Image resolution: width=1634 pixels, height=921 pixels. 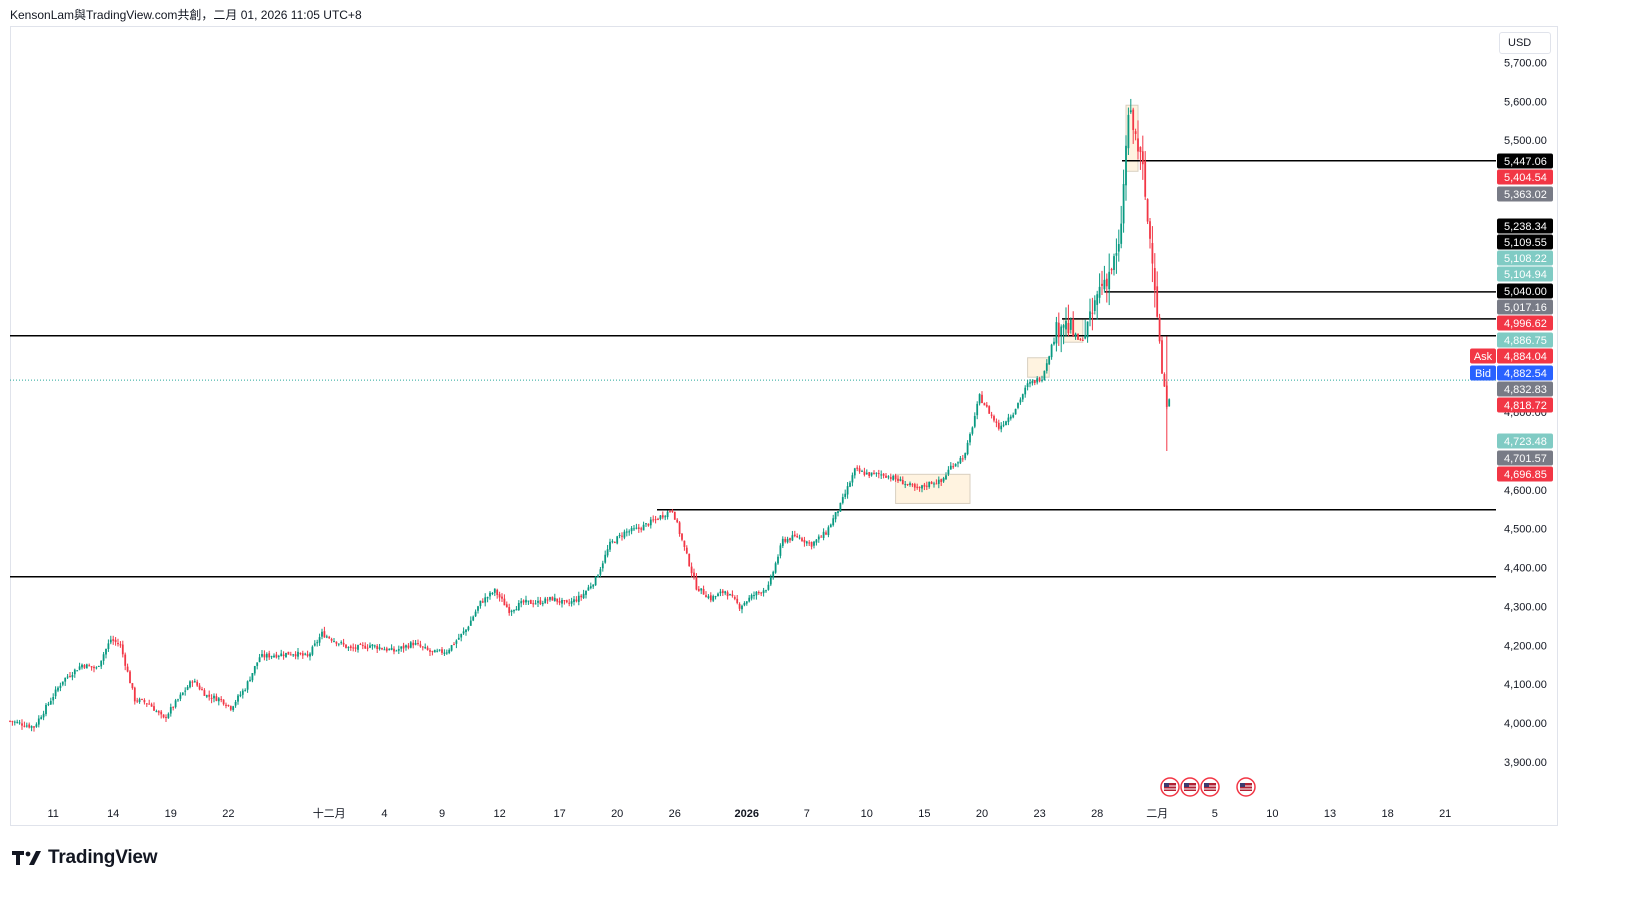 I want to click on price-label: 4,701.57, so click(x=1525, y=459).